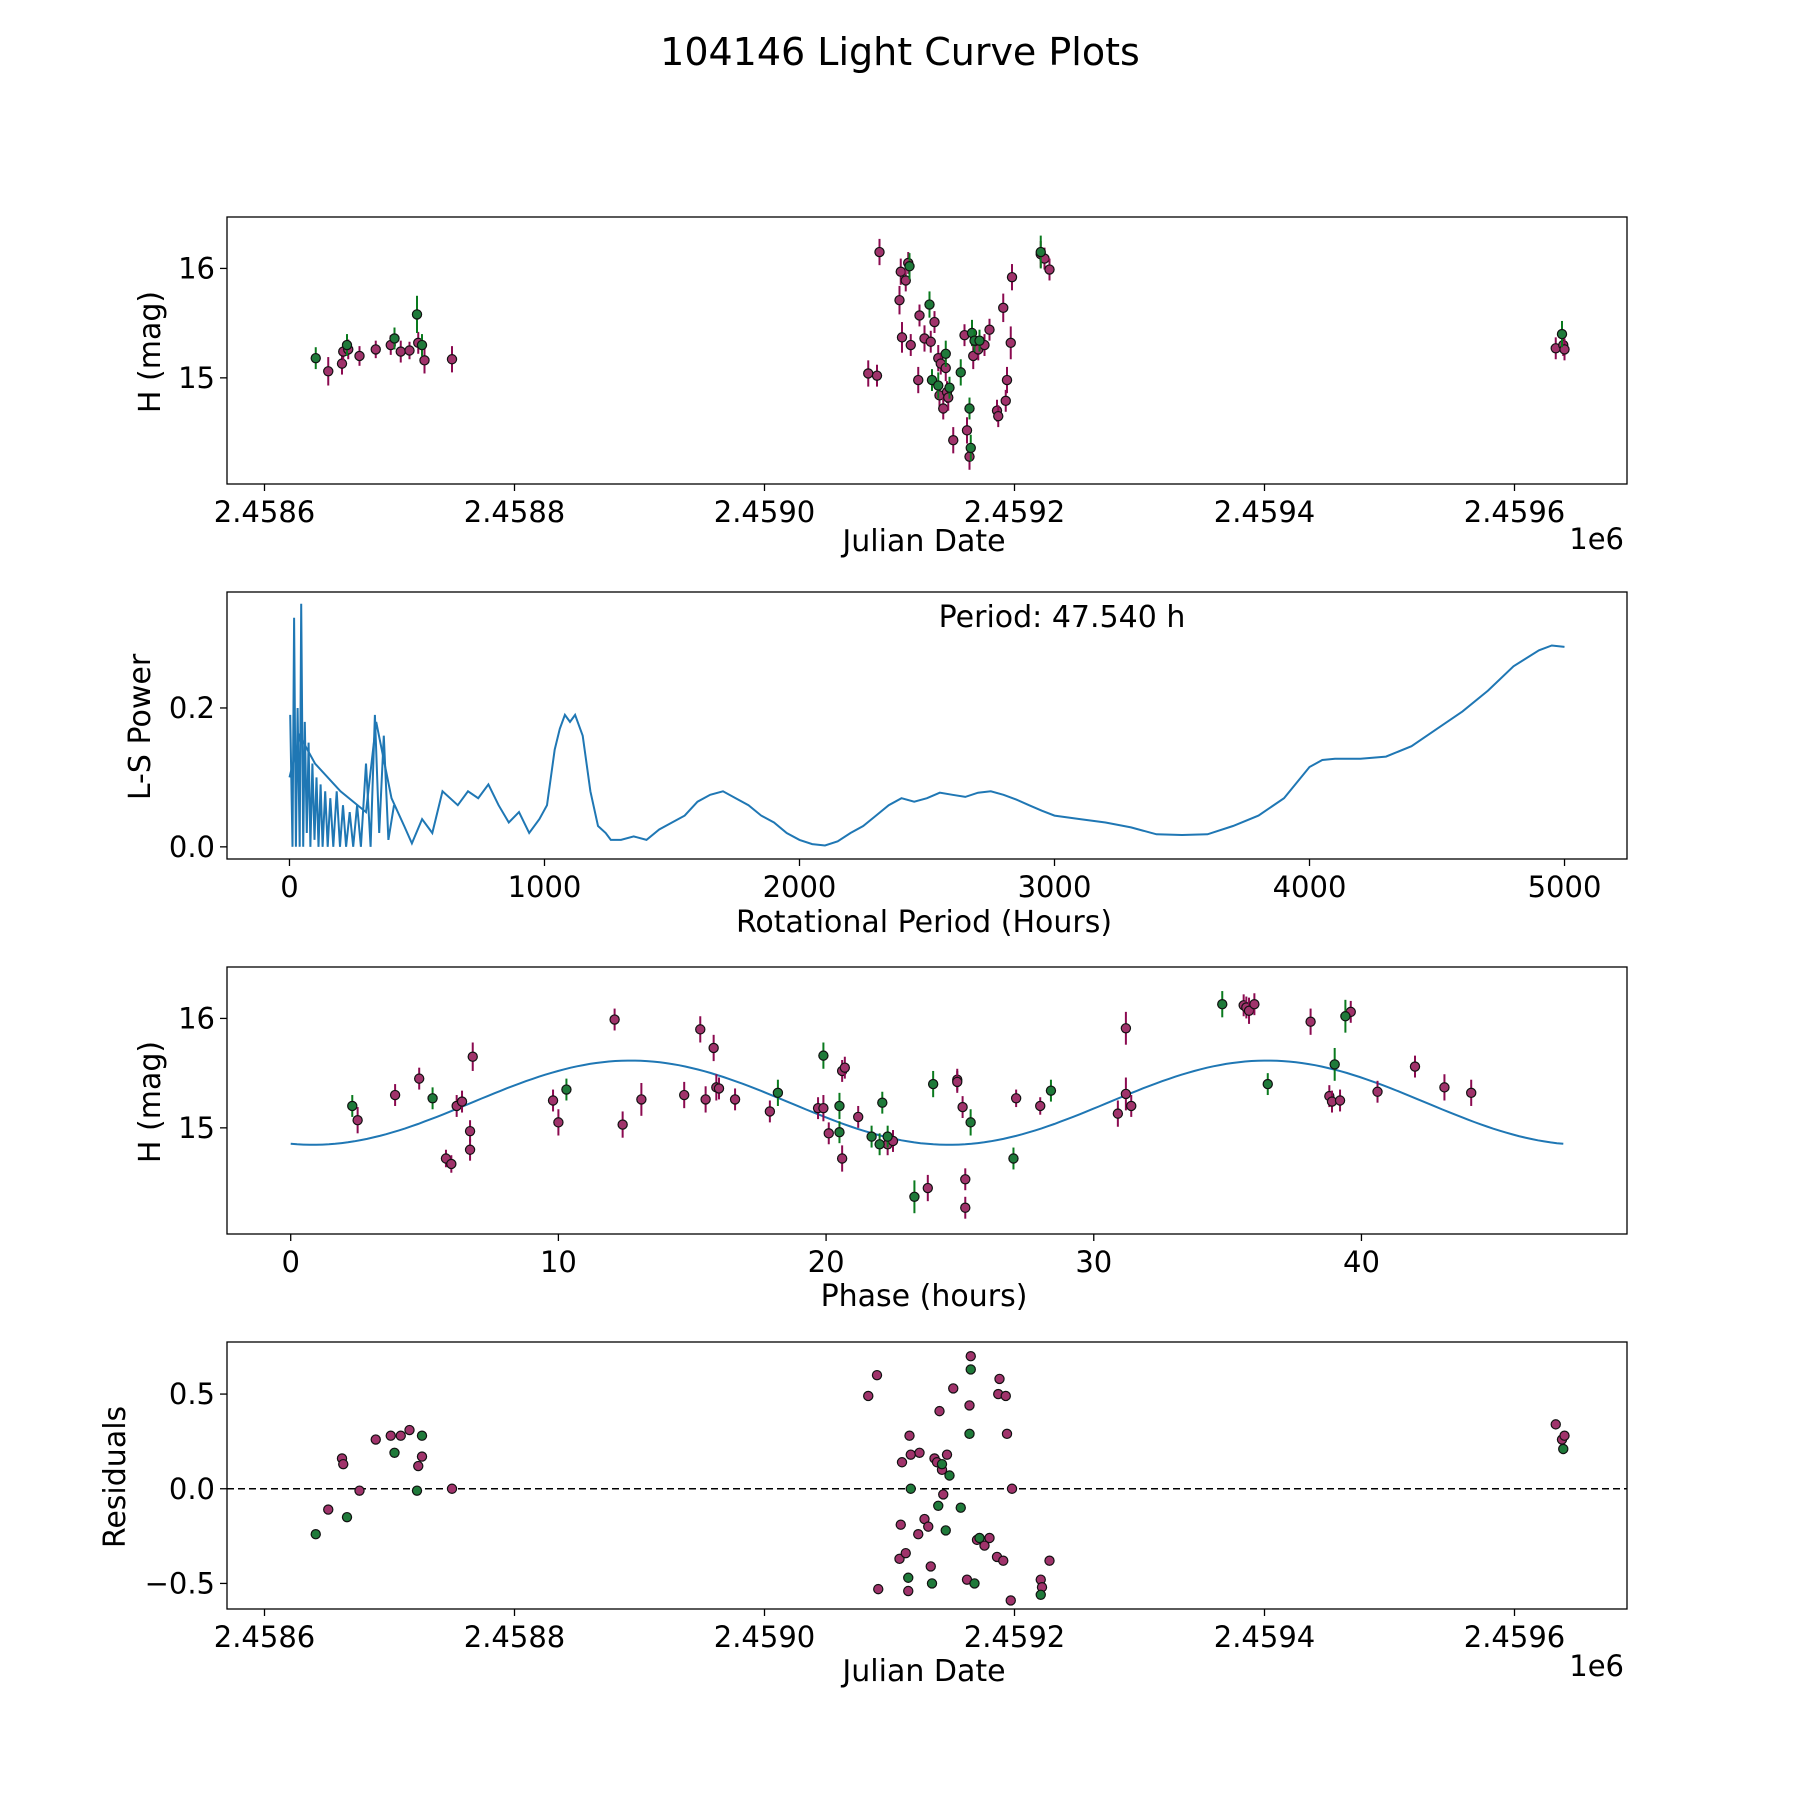 The image size is (1800, 1800). Describe the element at coordinates (826, 1262) in the screenshot. I see `phased-xtick-label: 20` at that location.